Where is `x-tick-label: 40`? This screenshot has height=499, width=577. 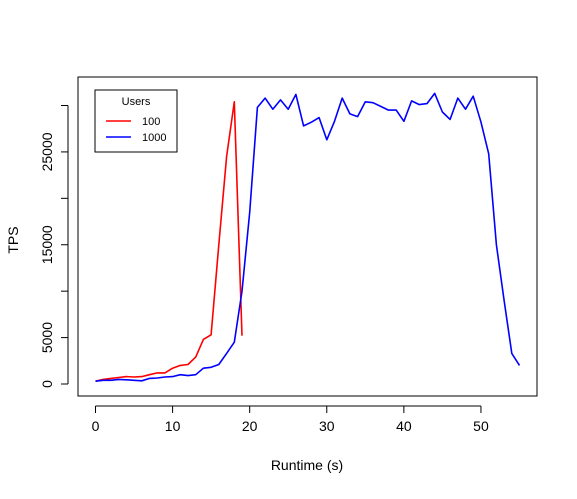 x-tick-label: 40 is located at coordinates (404, 426).